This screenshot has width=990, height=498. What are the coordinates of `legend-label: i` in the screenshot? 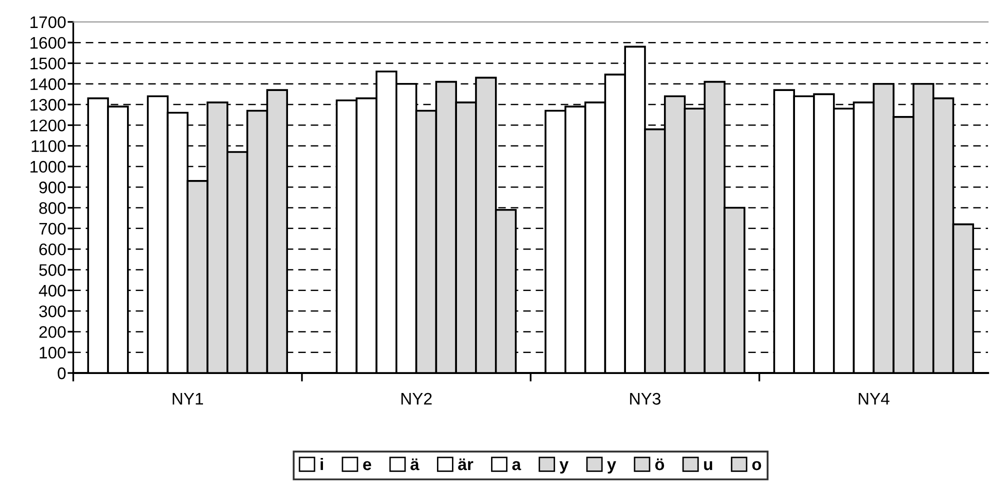 It's located at (321, 464).